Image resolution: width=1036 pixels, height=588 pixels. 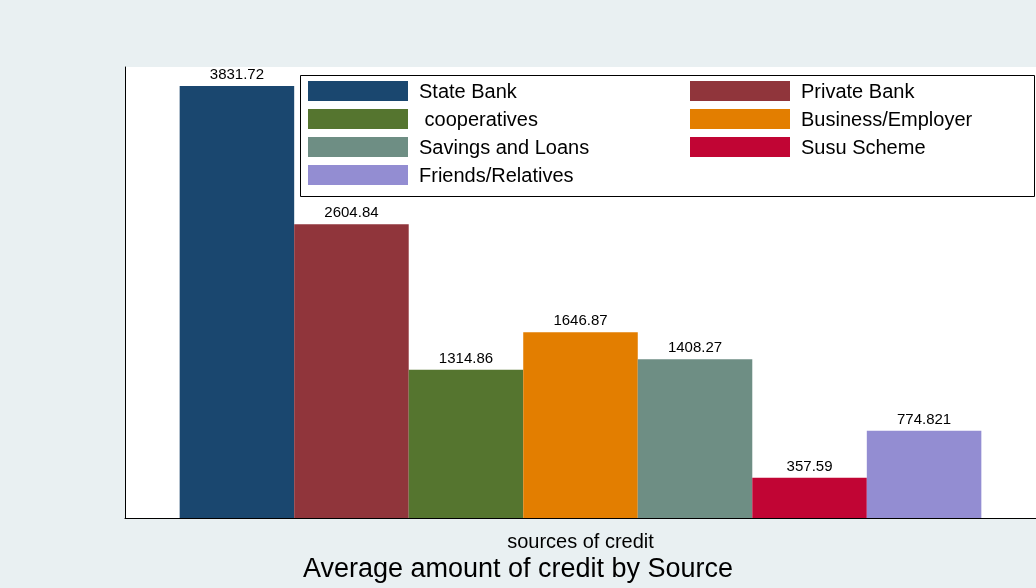 I want to click on legend-label: Private Bank, so click(x=858, y=91).